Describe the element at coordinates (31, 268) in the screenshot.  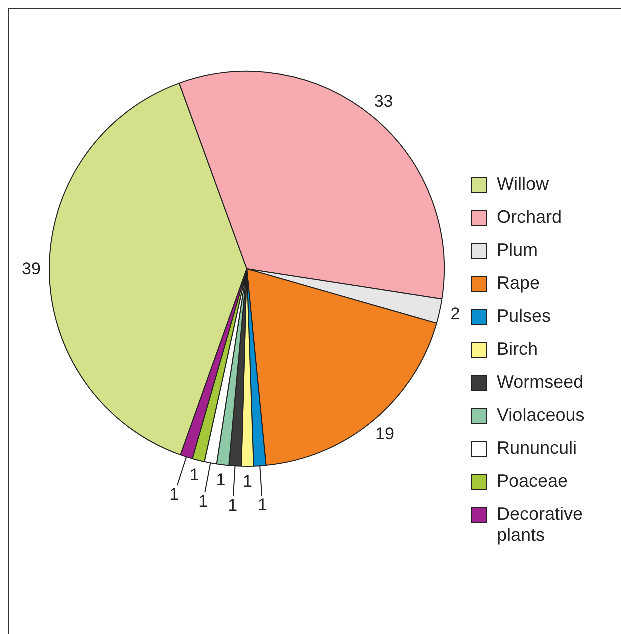
I see `data-label: 39` at that location.